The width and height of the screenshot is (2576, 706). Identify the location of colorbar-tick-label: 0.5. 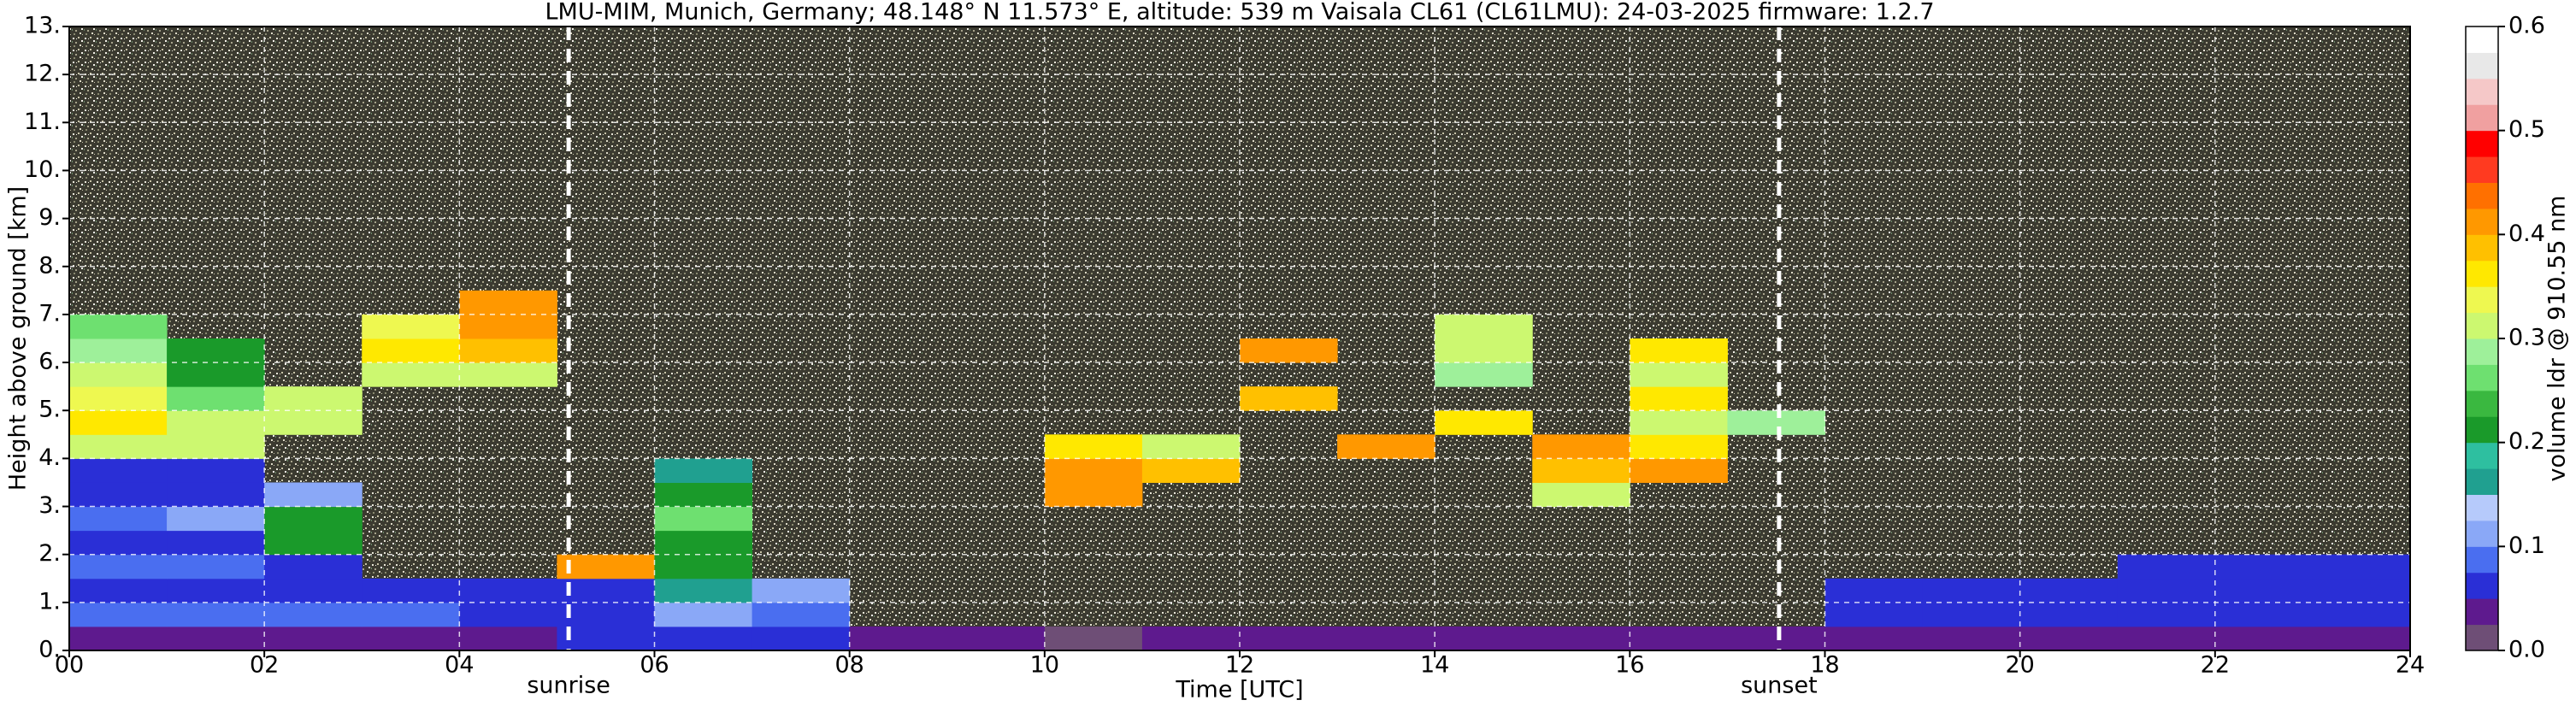
(2526, 129).